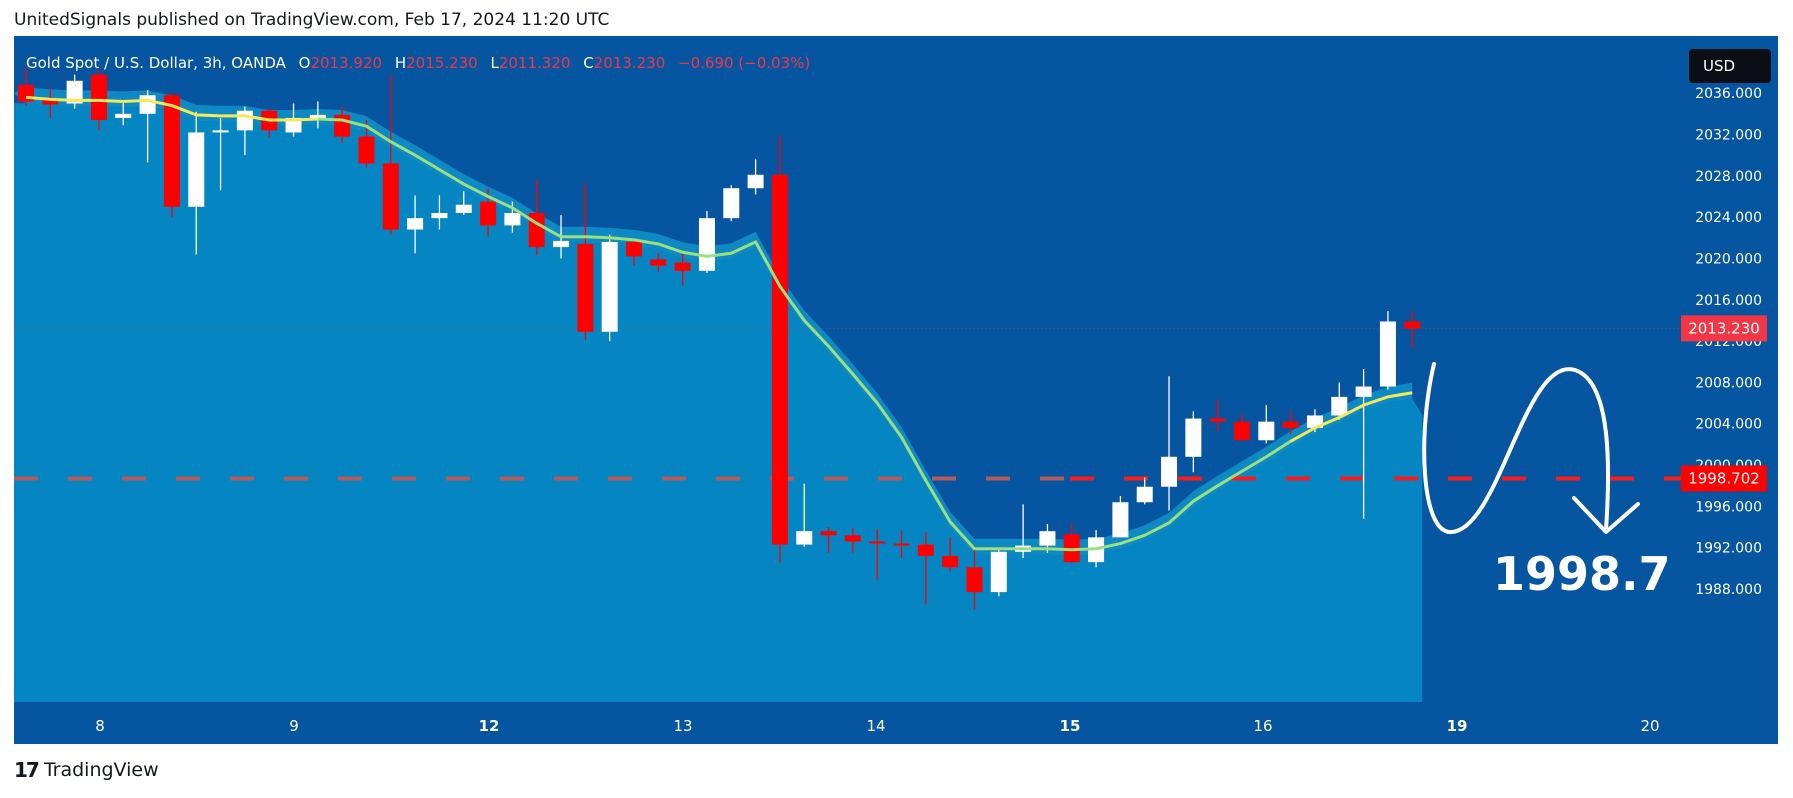 The height and width of the screenshot is (798, 1793). Describe the element at coordinates (1649, 726) in the screenshot. I see `time-tick-label: 20` at that location.